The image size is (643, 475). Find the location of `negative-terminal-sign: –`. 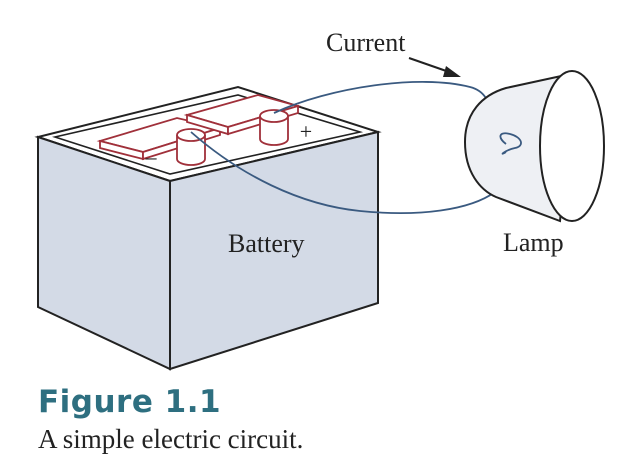

negative-terminal-sign: – is located at coordinates (151, 156).